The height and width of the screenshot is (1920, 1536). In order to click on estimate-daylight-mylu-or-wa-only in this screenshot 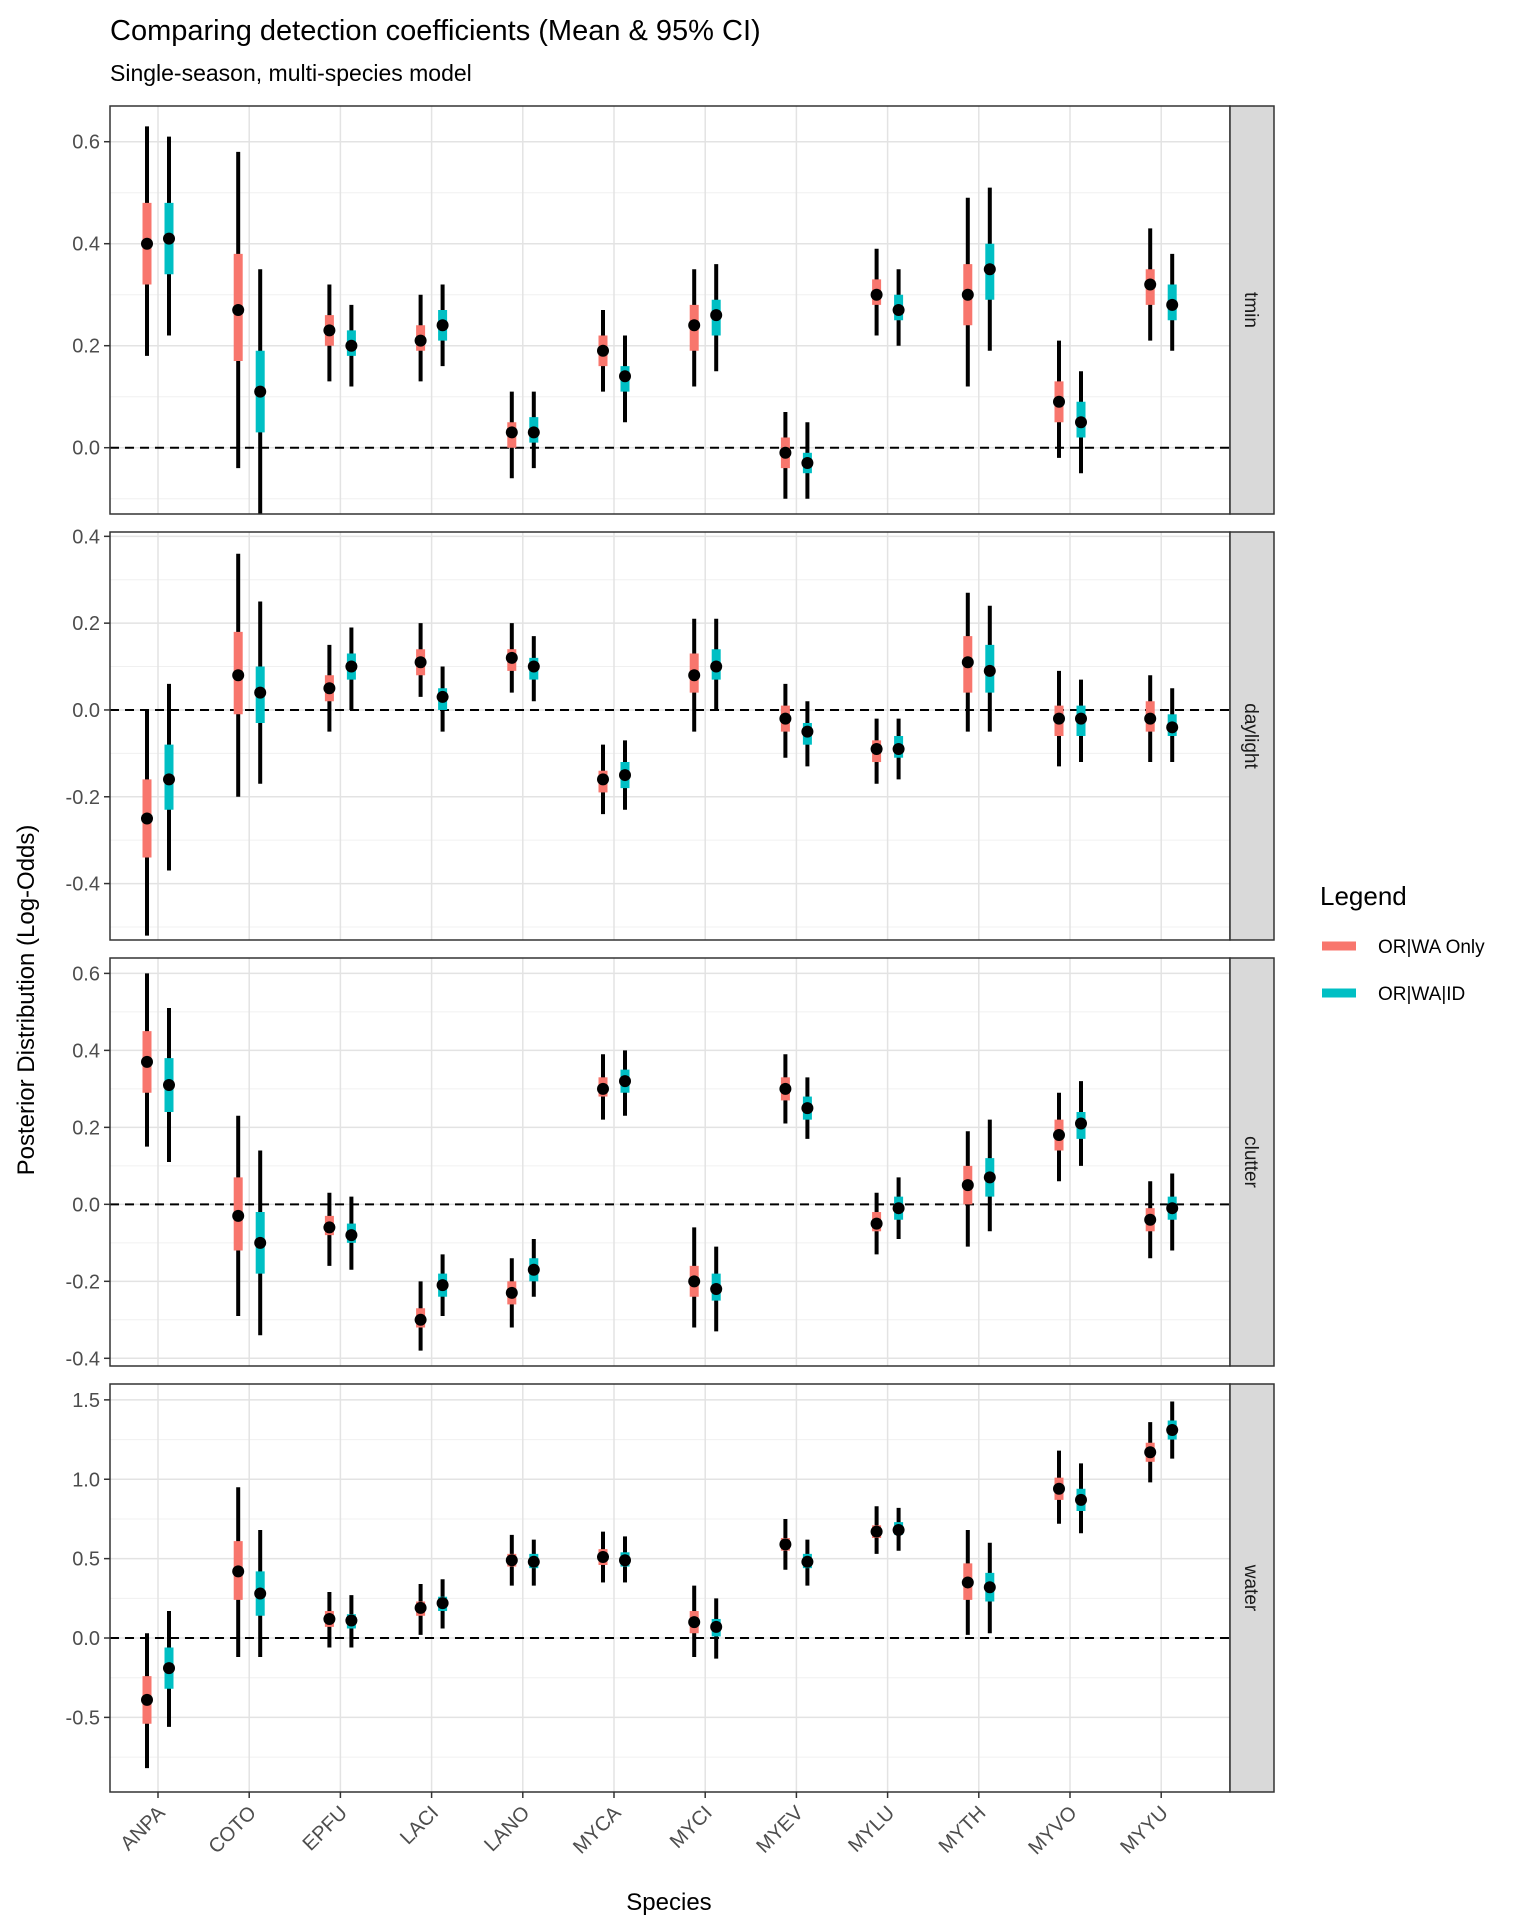, I will do `click(876, 751)`.